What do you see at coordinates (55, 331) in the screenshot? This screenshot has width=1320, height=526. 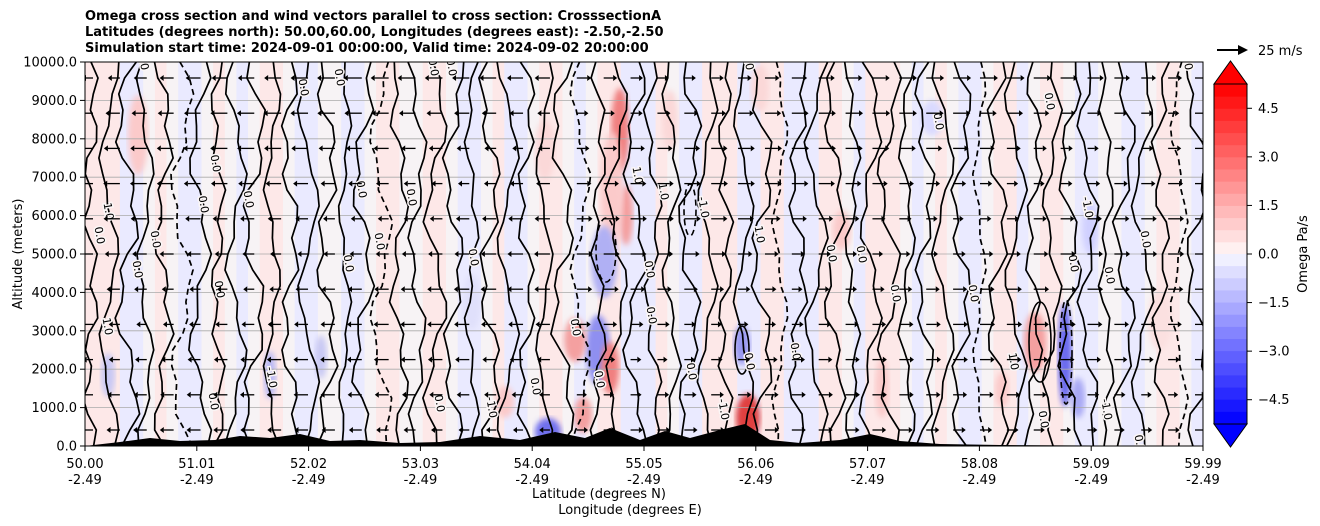 I see `y-tick-label: 3000.0` at bounding box center [55, 331].